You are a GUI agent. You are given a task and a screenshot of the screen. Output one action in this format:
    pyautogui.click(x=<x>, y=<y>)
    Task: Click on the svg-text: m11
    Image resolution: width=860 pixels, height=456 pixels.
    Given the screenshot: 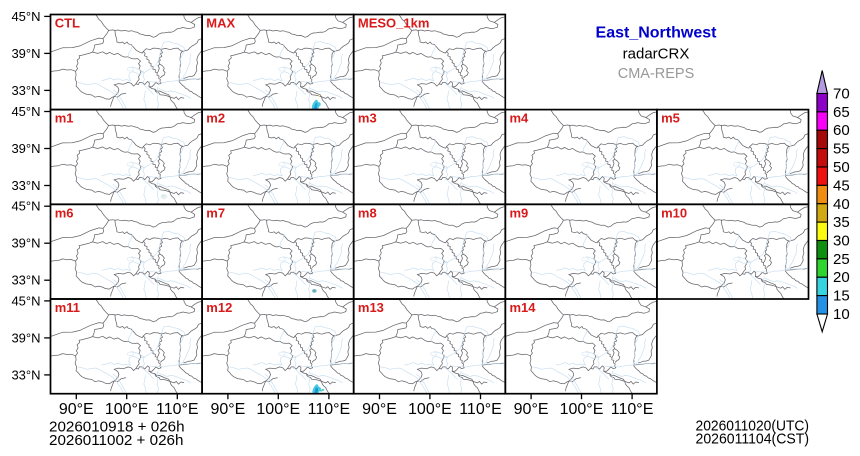 What is the action you would take?
    pyautogui.click(x=67, y=307)
    